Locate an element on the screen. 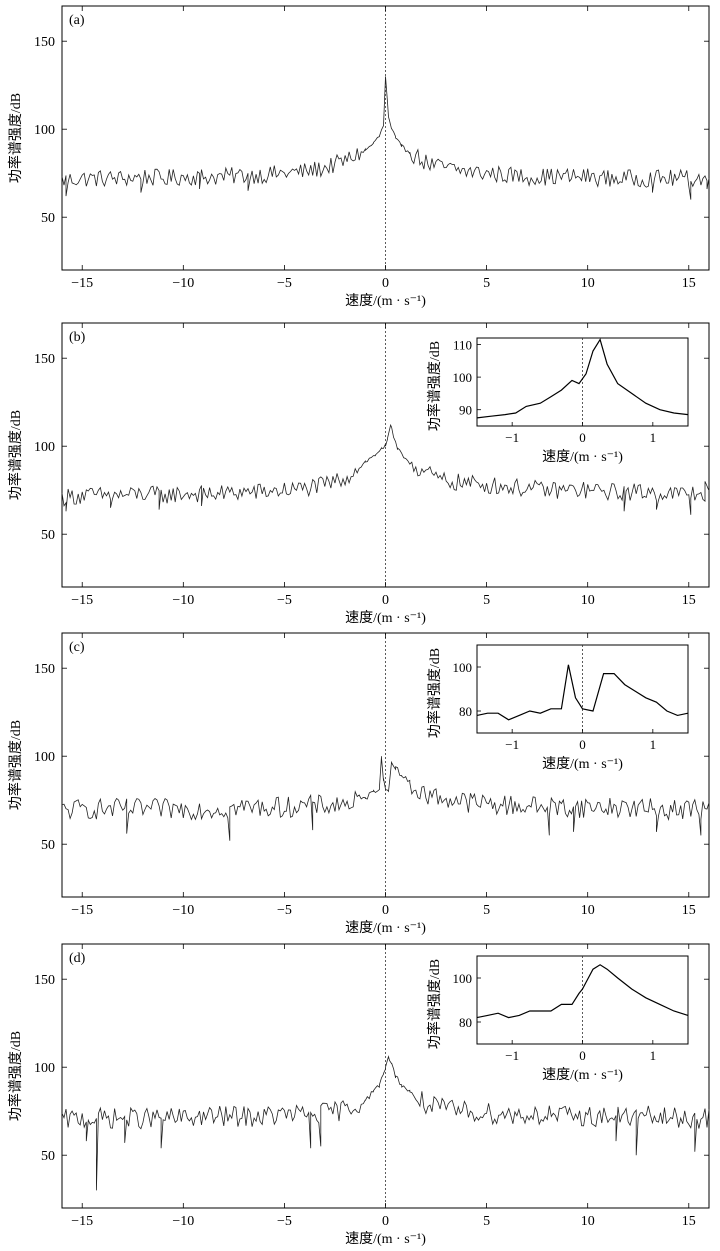 Image resolution: width=720 pixels, height=1251 pixels. inset-y-tick-label: 90 is located at coordinates (465, 410).